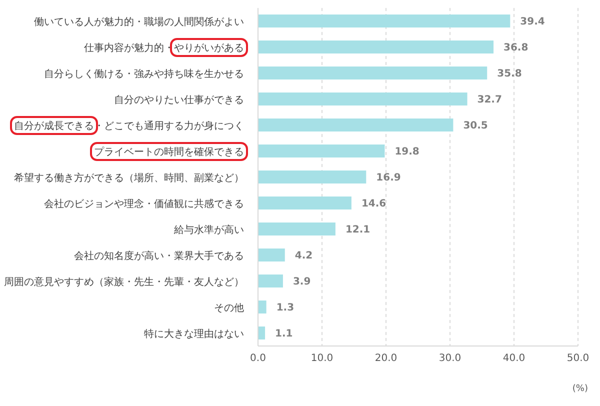 The width and height of the screenshot is (600, 406). I want to click on y-tick-label: 自分らしく働ける・強みや持ち味を生かせる, so click(144, 74).